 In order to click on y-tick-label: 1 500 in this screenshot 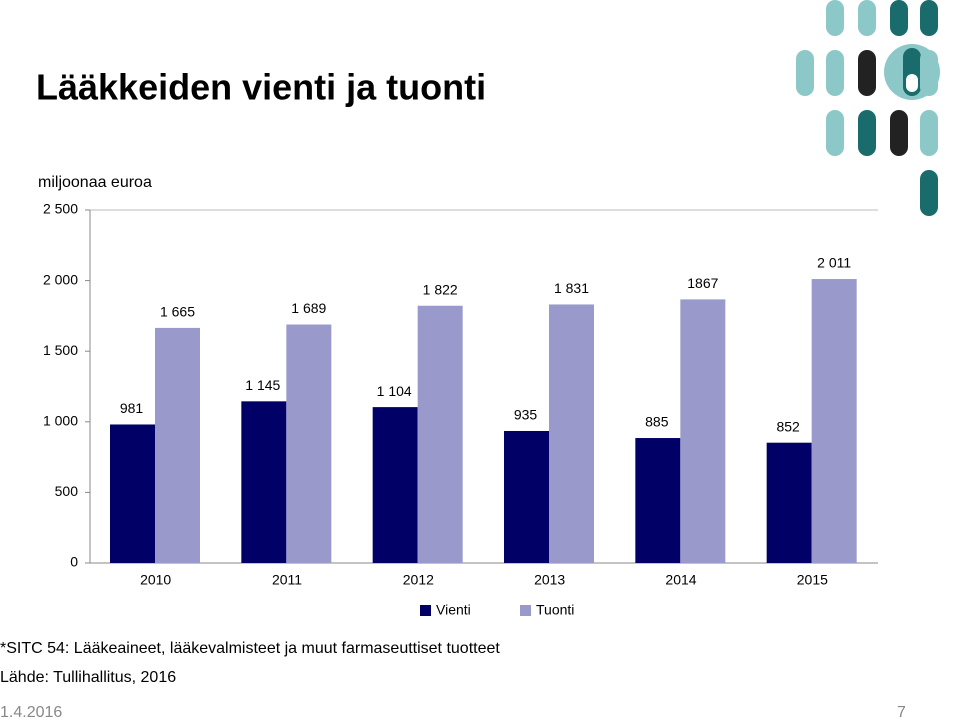, I will do `click(60, 350)`.